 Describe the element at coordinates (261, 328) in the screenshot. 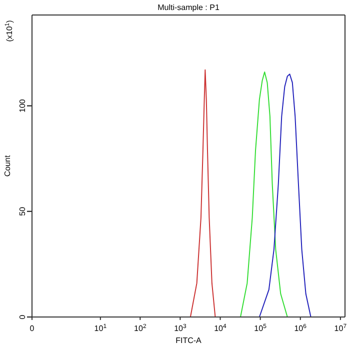

I see `x-tick-label: 10$^{5}$` at that location.